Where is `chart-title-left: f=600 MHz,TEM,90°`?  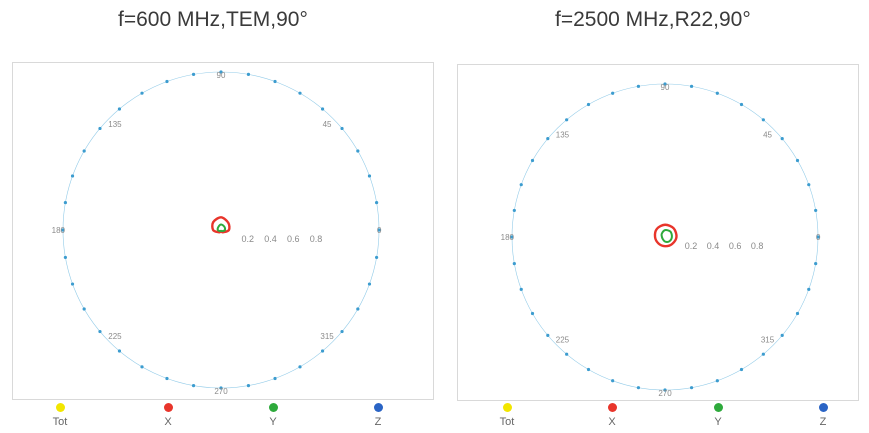 chart-title-left: f=600 MHz,TEM,90° is located at coordinates (213, 19).